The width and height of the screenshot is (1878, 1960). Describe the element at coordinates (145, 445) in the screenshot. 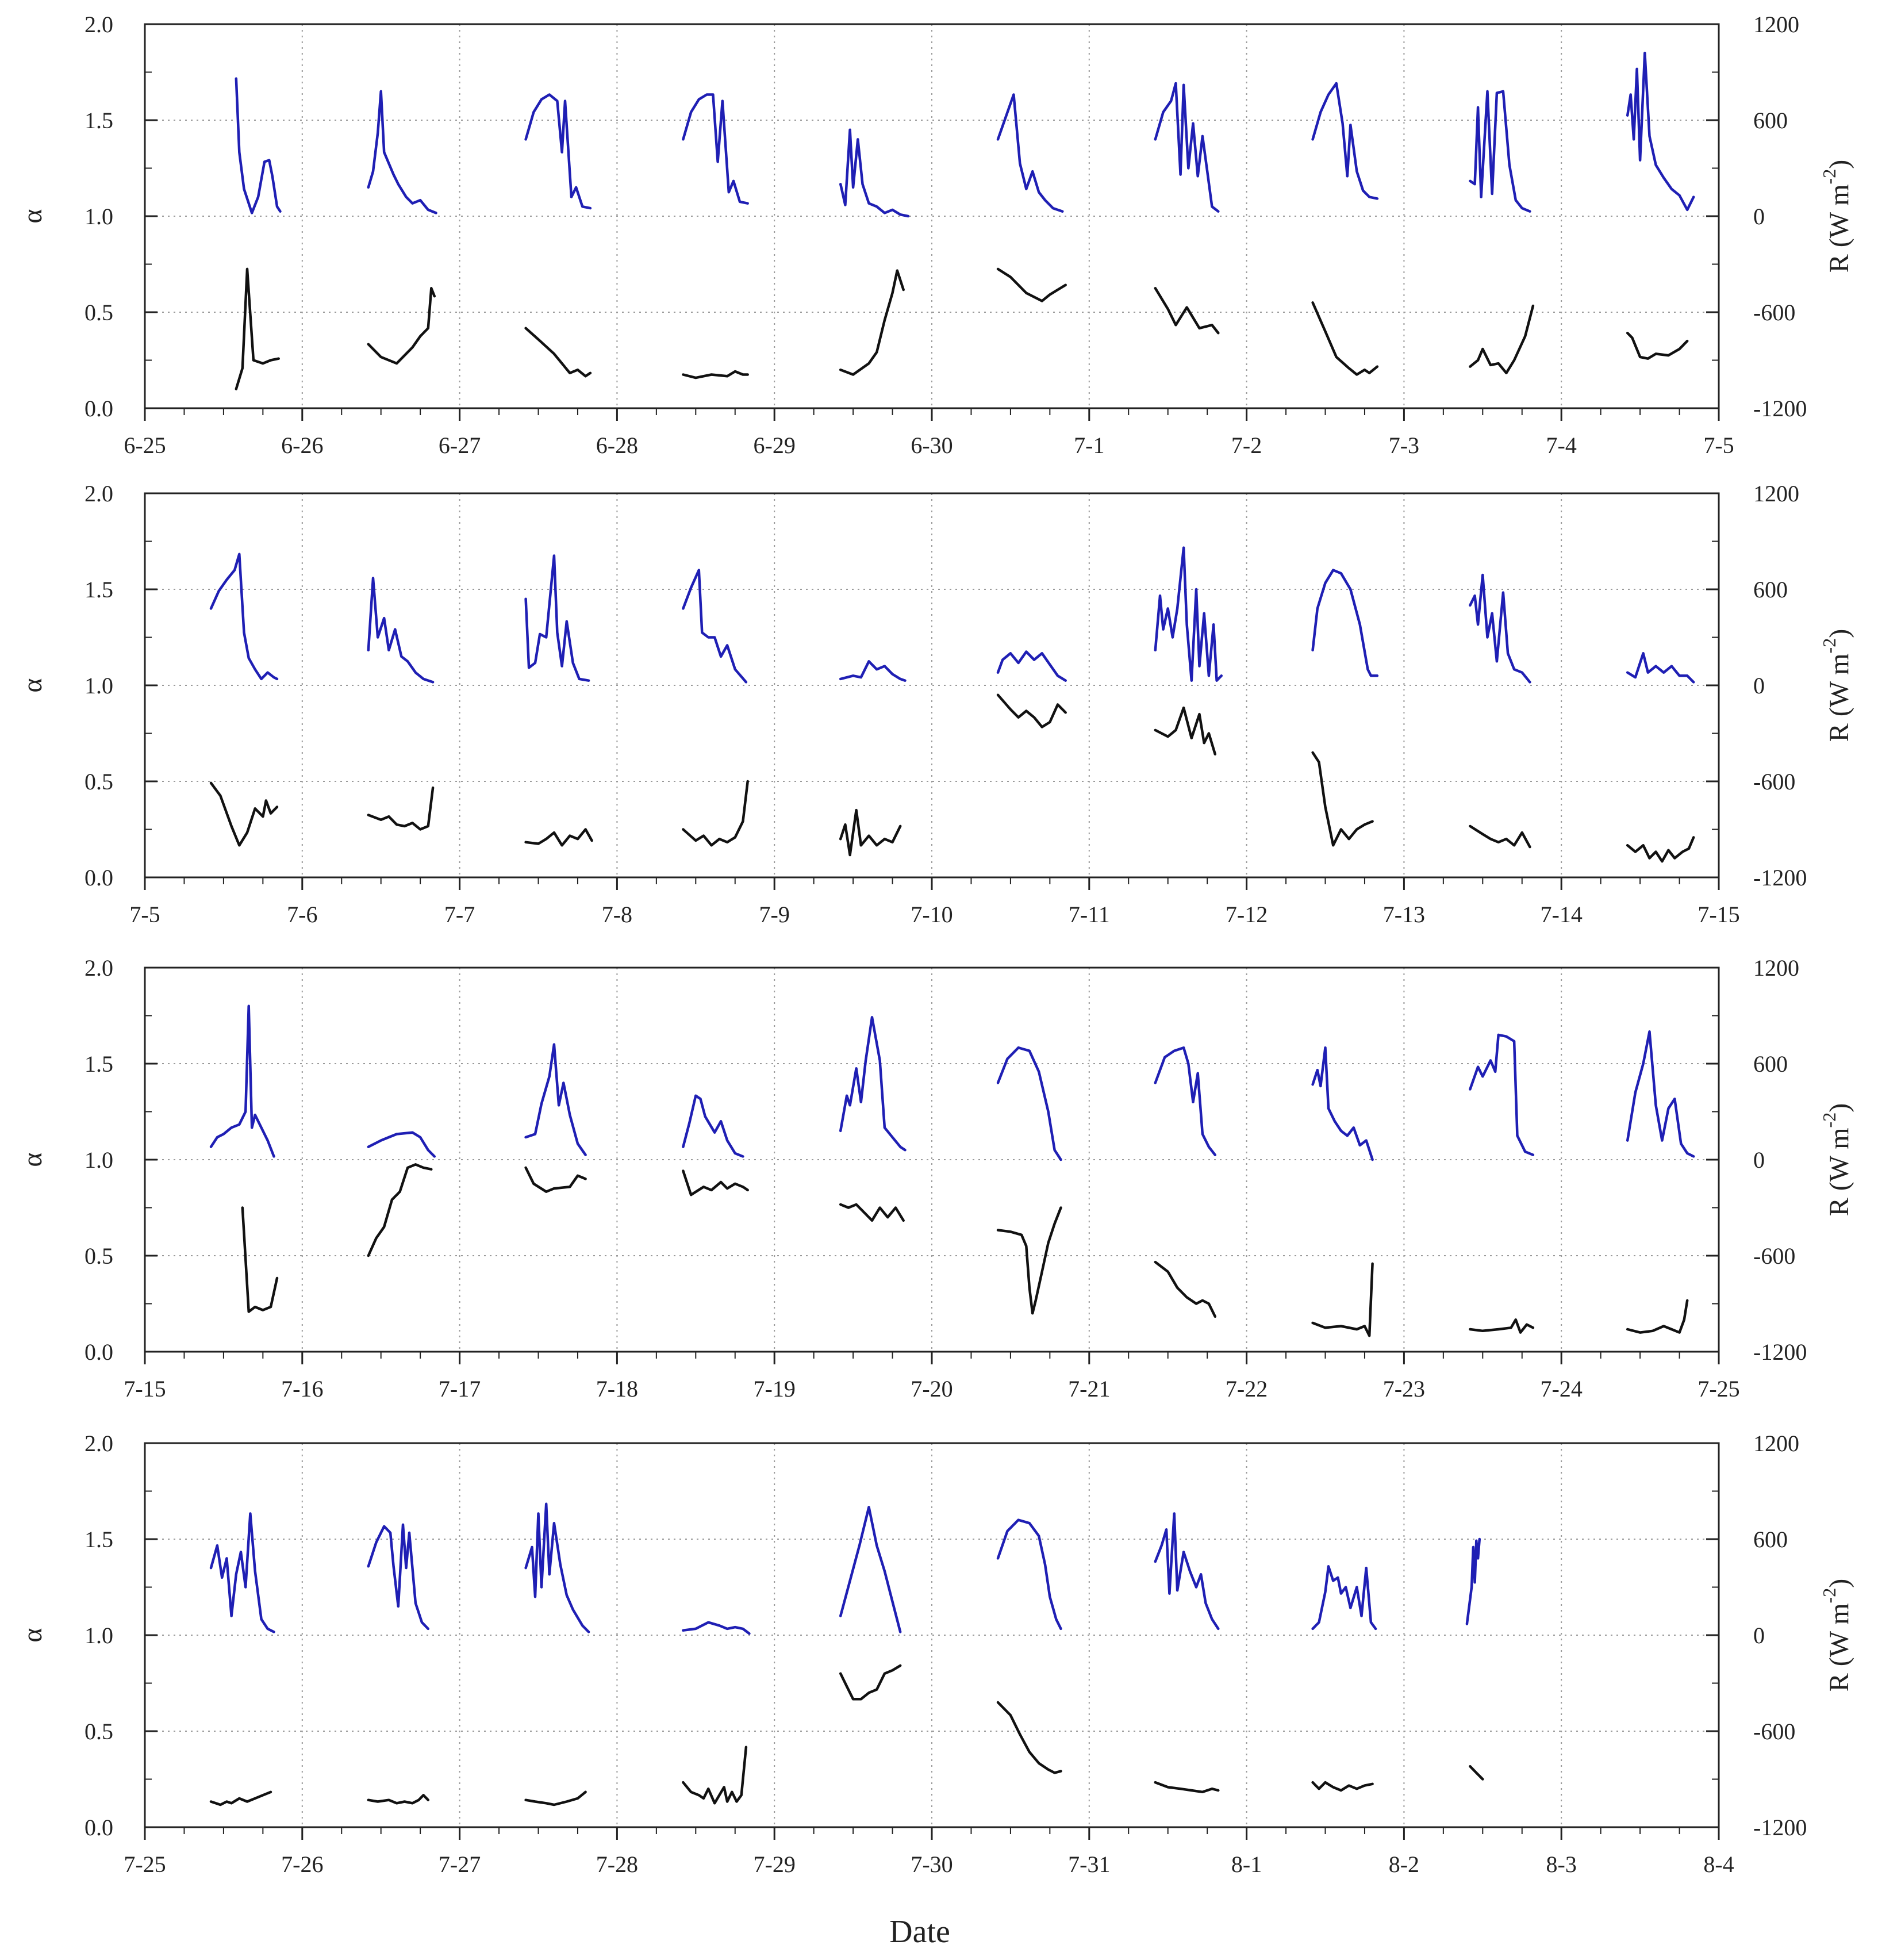

I see `x-tick-label: 6-25` at that location.